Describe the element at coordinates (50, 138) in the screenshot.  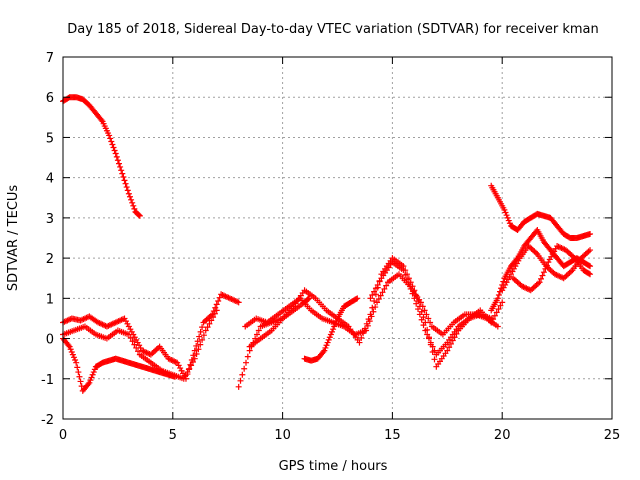
I see `y-tick-label: 5` at that location.